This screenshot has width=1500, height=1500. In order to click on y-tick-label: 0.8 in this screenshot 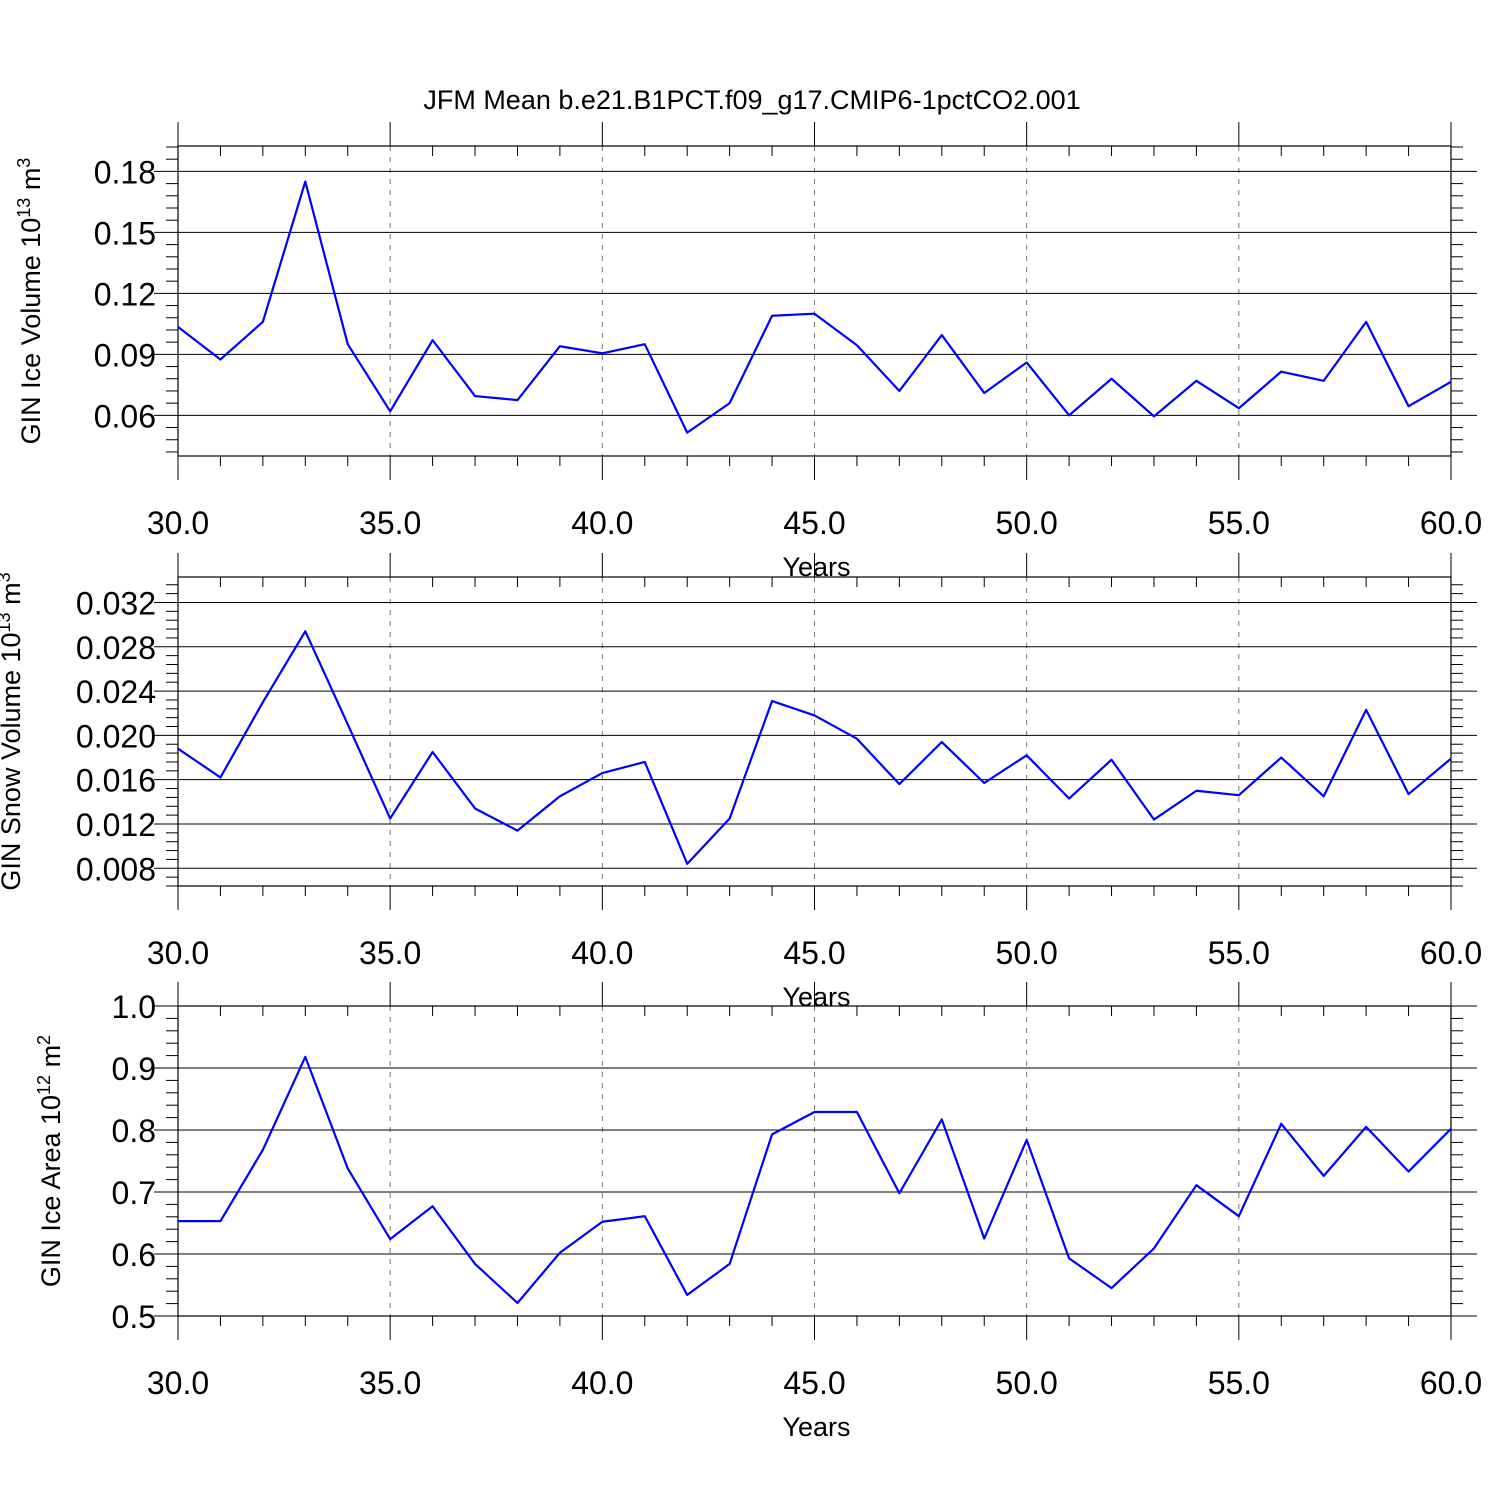, I will do `click(134, 1131)`.